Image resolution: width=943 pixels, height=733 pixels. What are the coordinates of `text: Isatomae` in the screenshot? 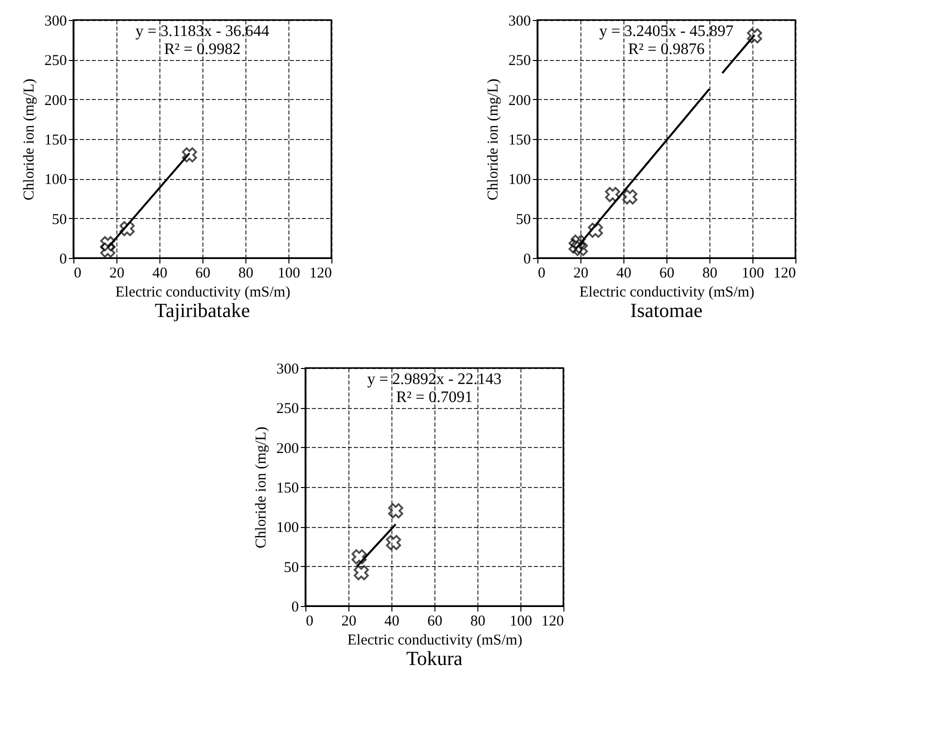 It's located at (666, 311).